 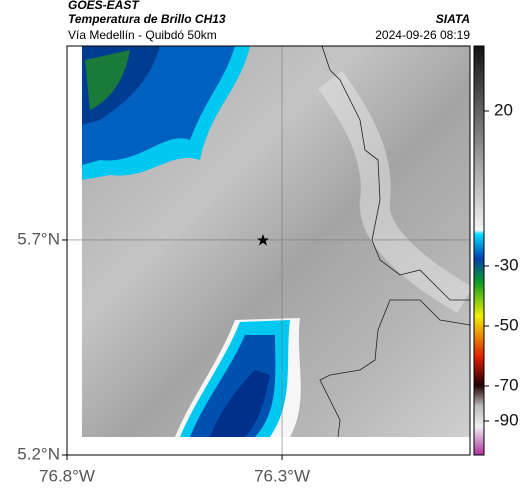 What do you see at coordinates (147, 19) in the screenshot?
I see `subtitle: Temperatura de Brillo CH13` at bounding box center [147, 19].